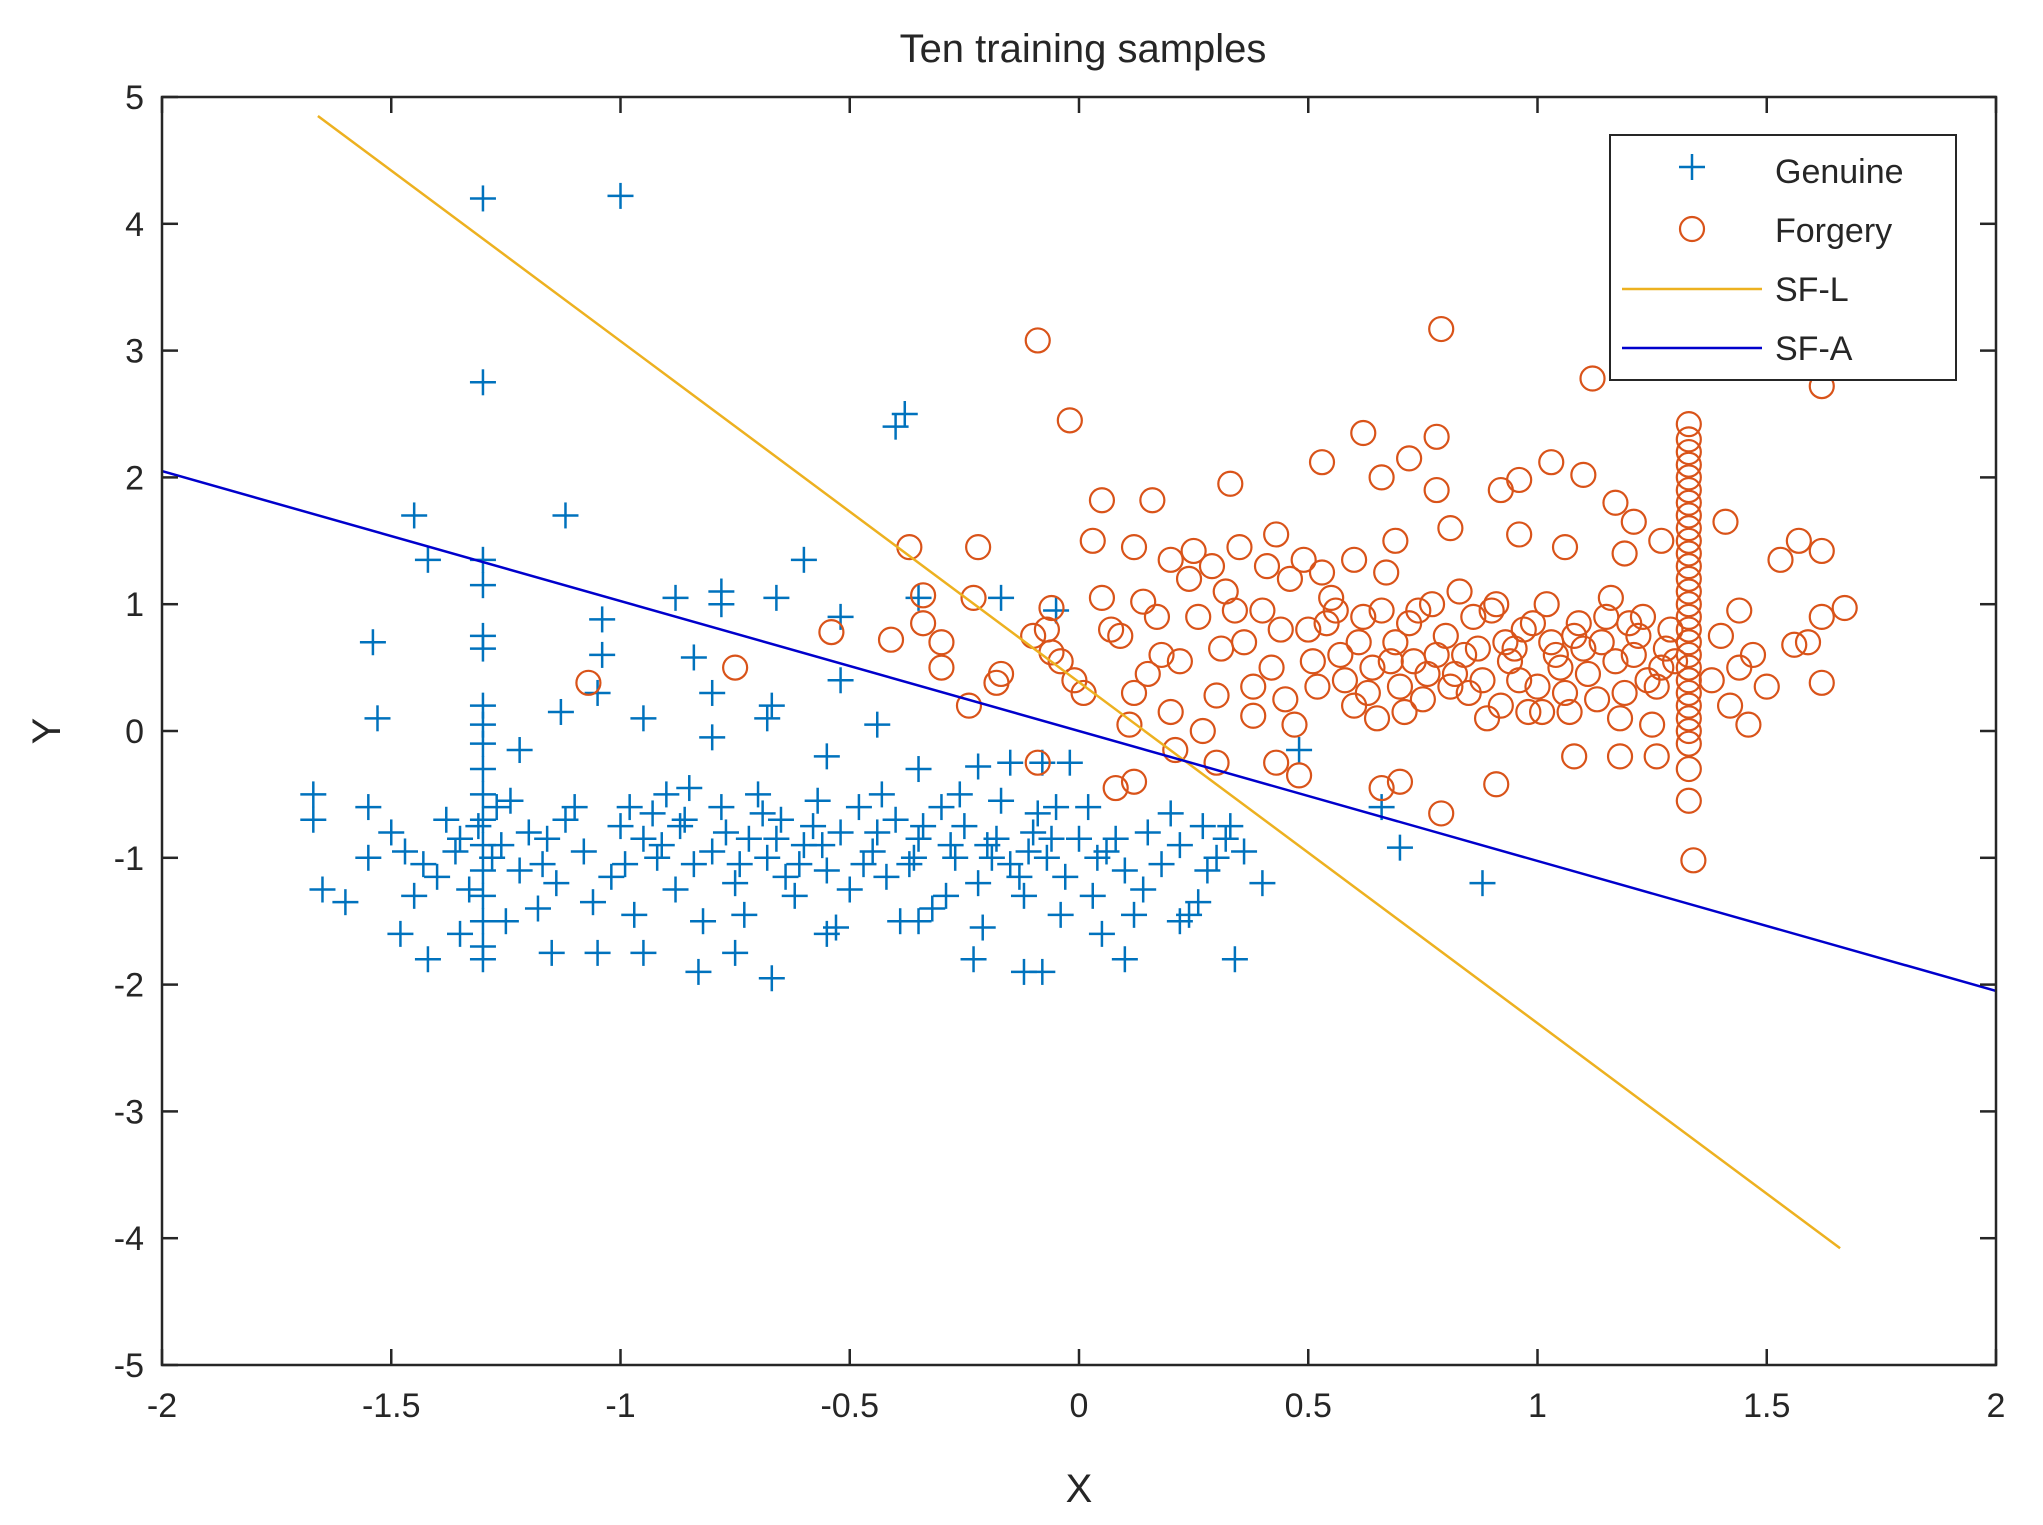  I want to click on legend-swatch-genuine, so click(1692, 167).